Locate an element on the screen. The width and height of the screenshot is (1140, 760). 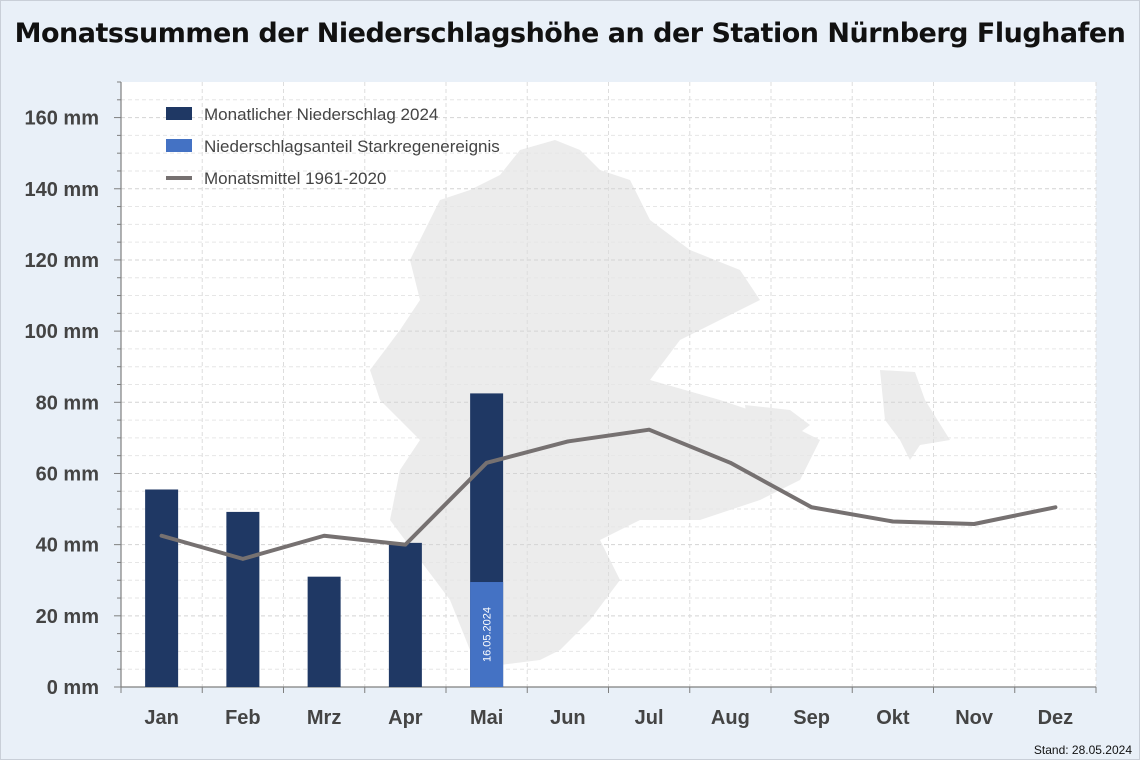
x-tick-label-sep: Sep is located at coordinates (811, 718).